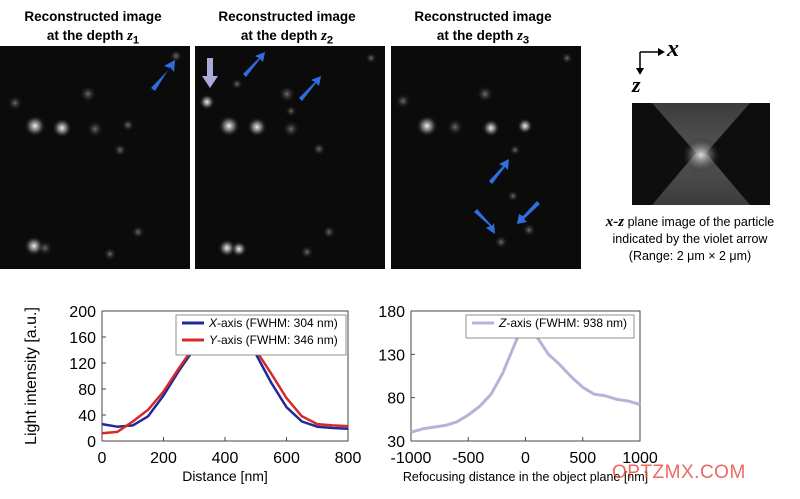 The height and width of the screenshot is (499, 800). I want to click on panel3-caption-line1: Reconstructed image, so click(483, 16).